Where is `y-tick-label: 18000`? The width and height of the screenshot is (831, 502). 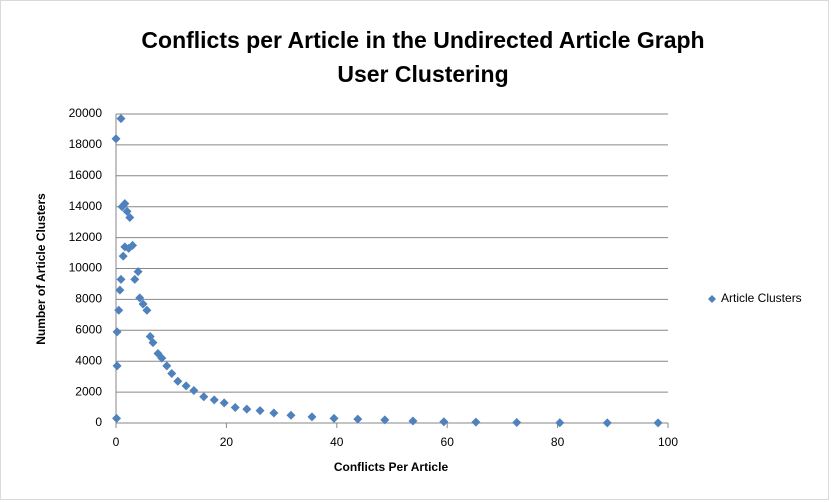 y-tick-label: 18000 is located at coordinates (86, 144).